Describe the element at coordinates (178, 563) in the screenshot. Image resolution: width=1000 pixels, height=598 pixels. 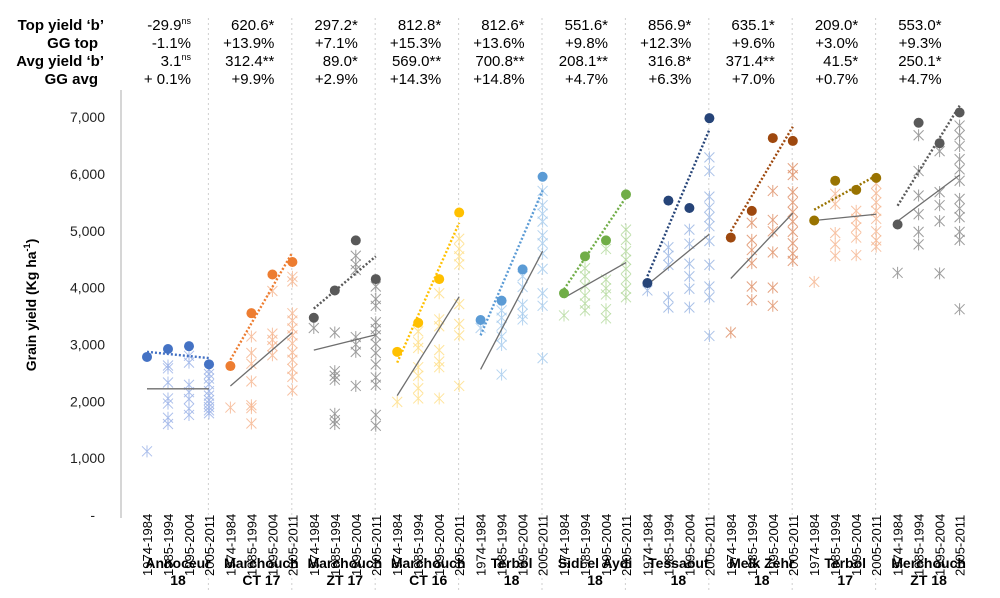
I see `group-label-name: Annoceur` at that location.